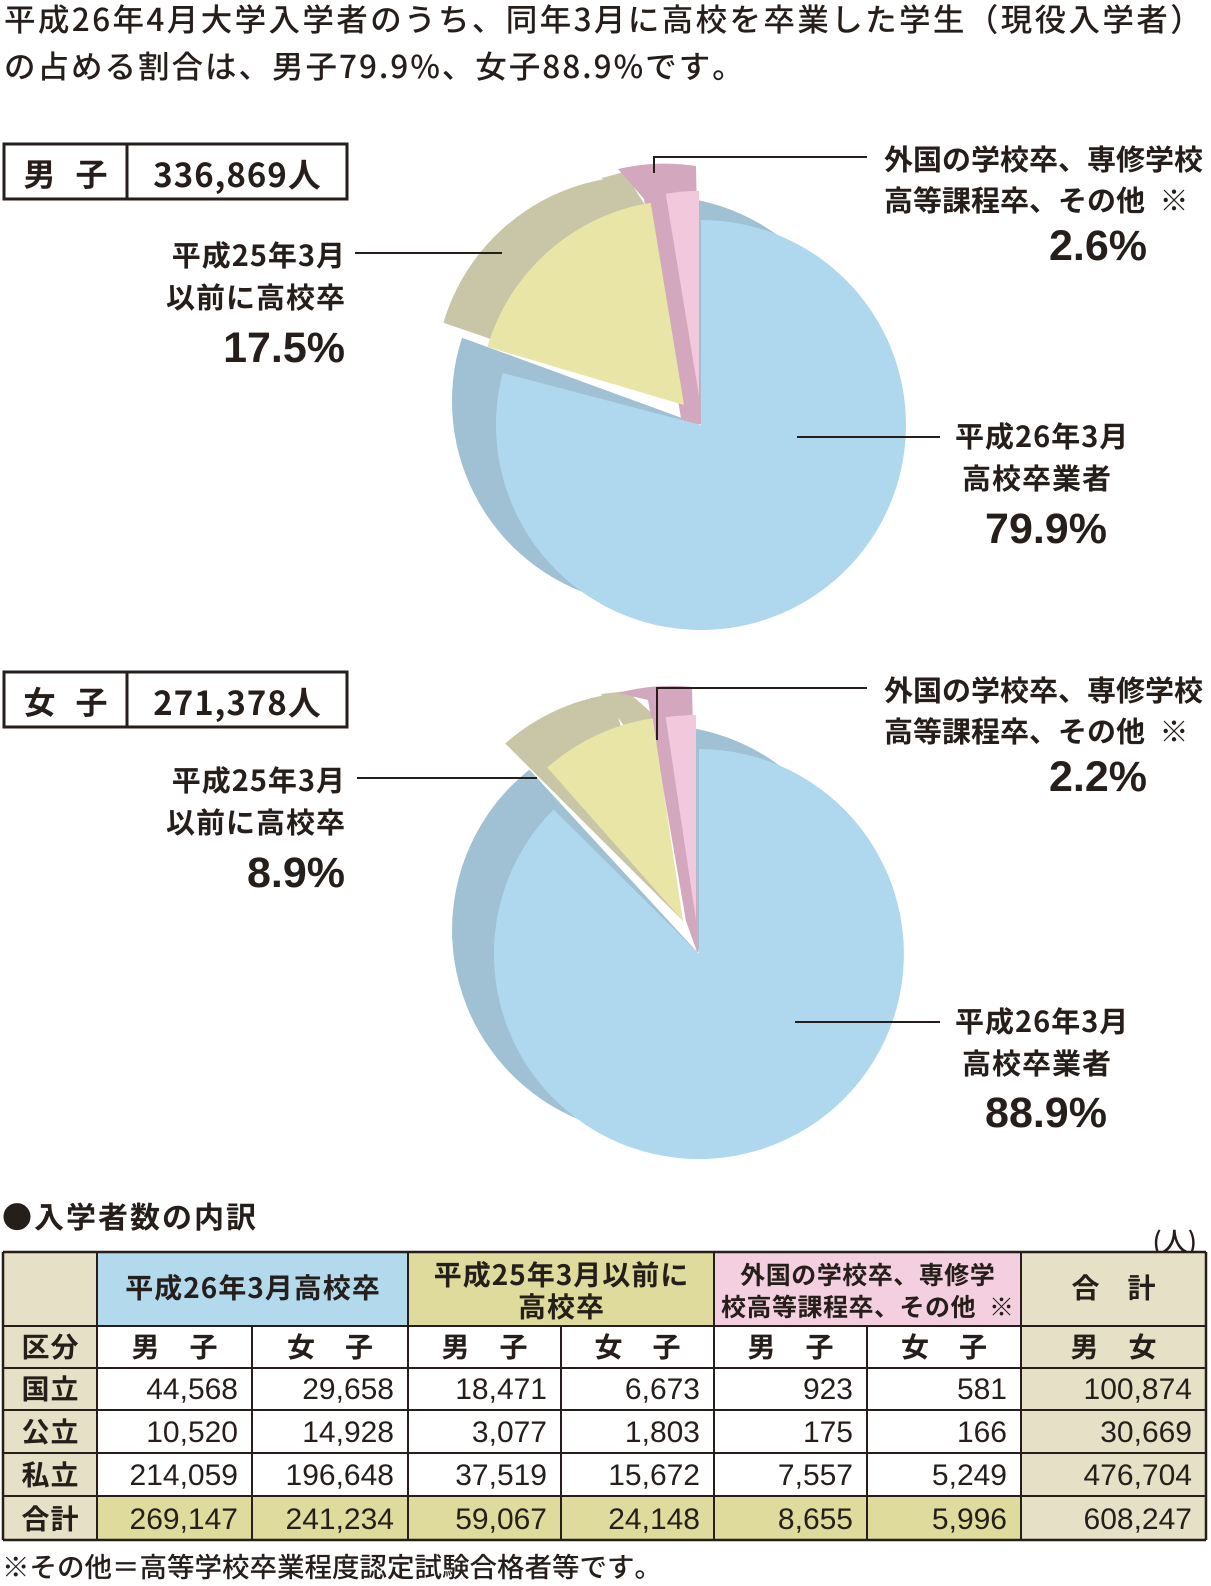  Describe the element at coordinates (348, 1432) in the screenshot. I see `svg-text: 14,928` at that location.